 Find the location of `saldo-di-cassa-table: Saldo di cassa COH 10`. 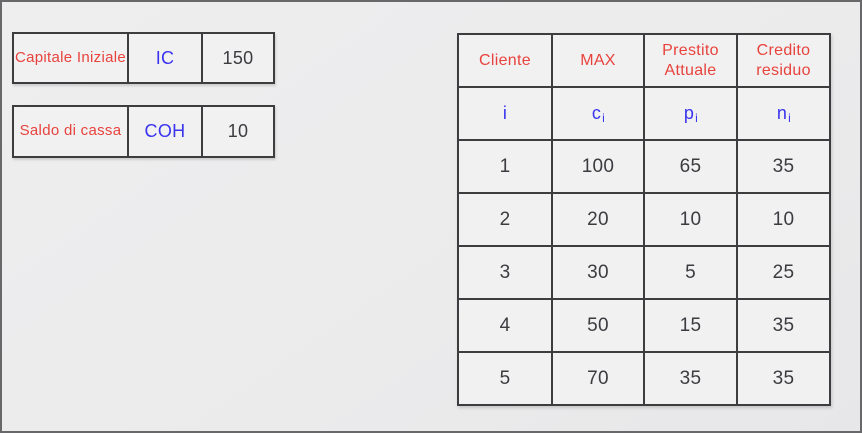

saldo-di-cassa-table: Saldo di cassa COH 10 is located at coordinates (143, 131).